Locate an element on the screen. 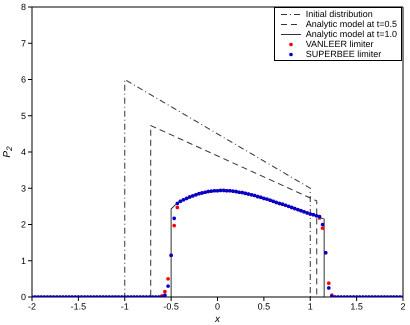 Image resolution: width=410 pixels, height=325 pixels. legend-label: VANLEER limiter is located at coordinates (340, 44).